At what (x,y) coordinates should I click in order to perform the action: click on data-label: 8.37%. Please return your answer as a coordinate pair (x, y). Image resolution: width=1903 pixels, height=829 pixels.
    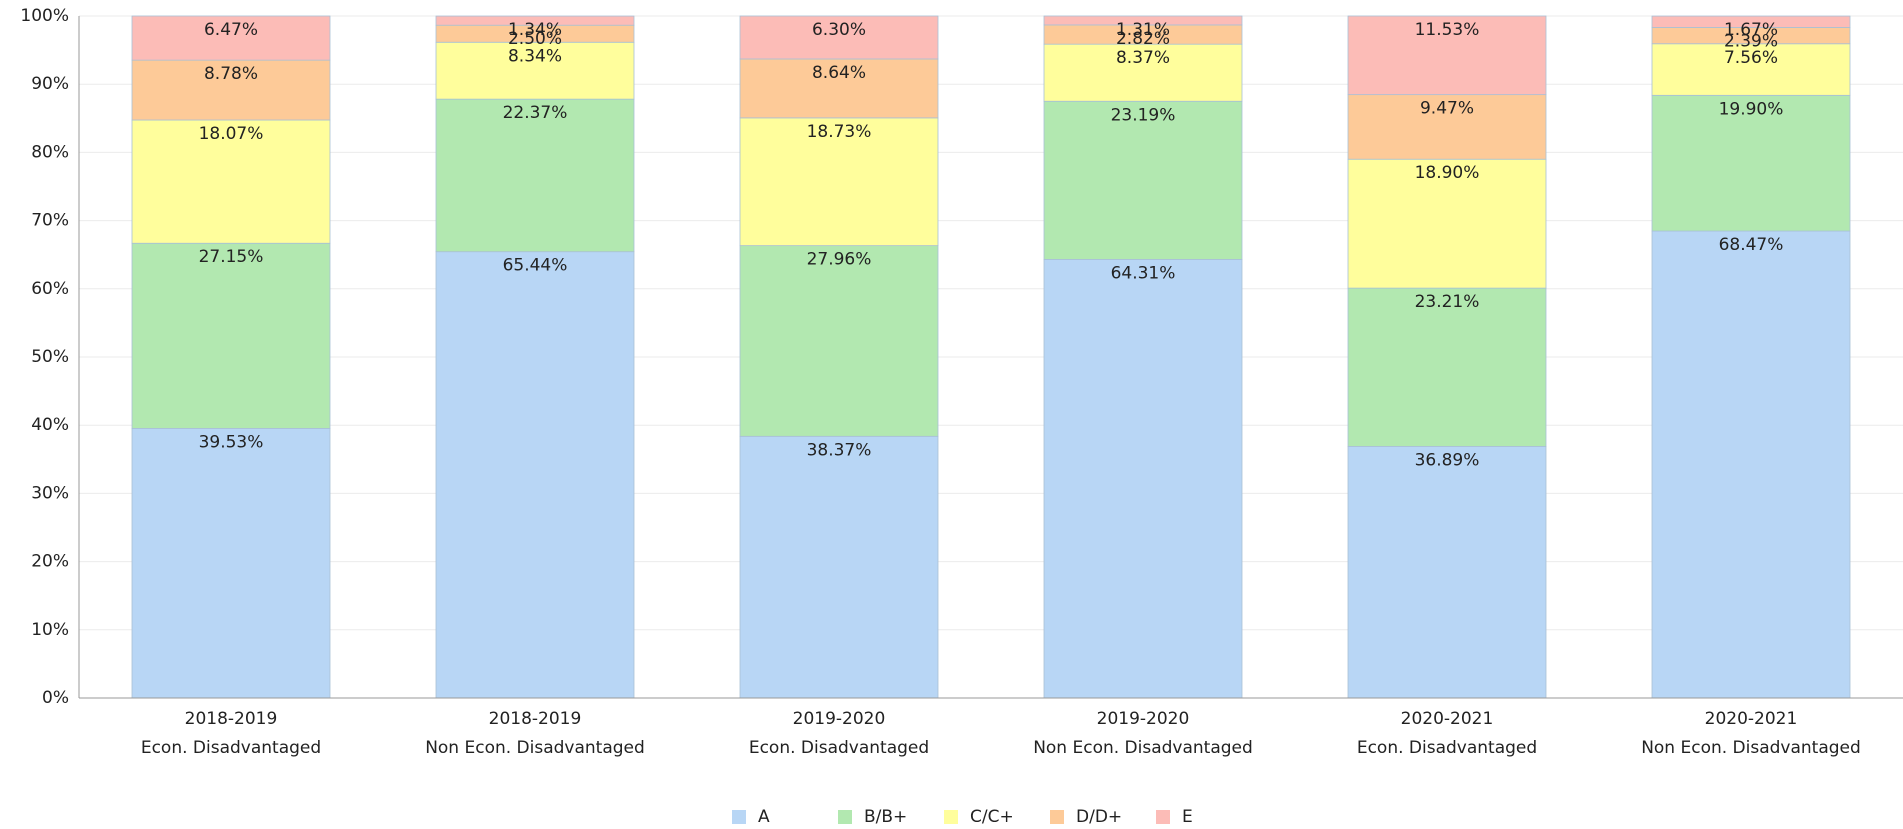
    Looking at the image, I should click on (1143, 58).